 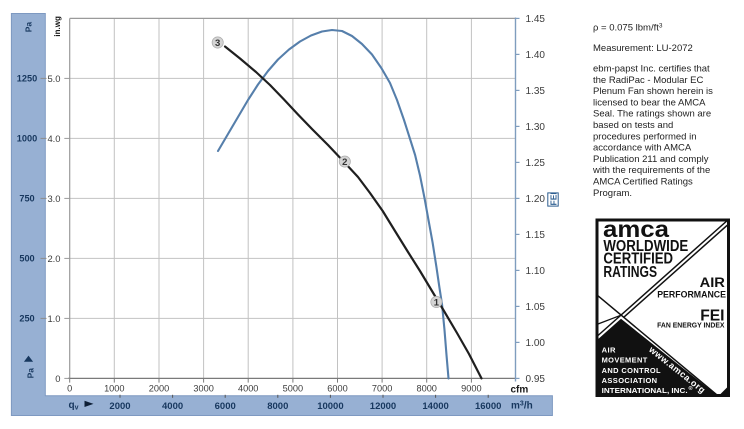 I want to click on svg-text: RATINGS, so click(x=630, y=272).